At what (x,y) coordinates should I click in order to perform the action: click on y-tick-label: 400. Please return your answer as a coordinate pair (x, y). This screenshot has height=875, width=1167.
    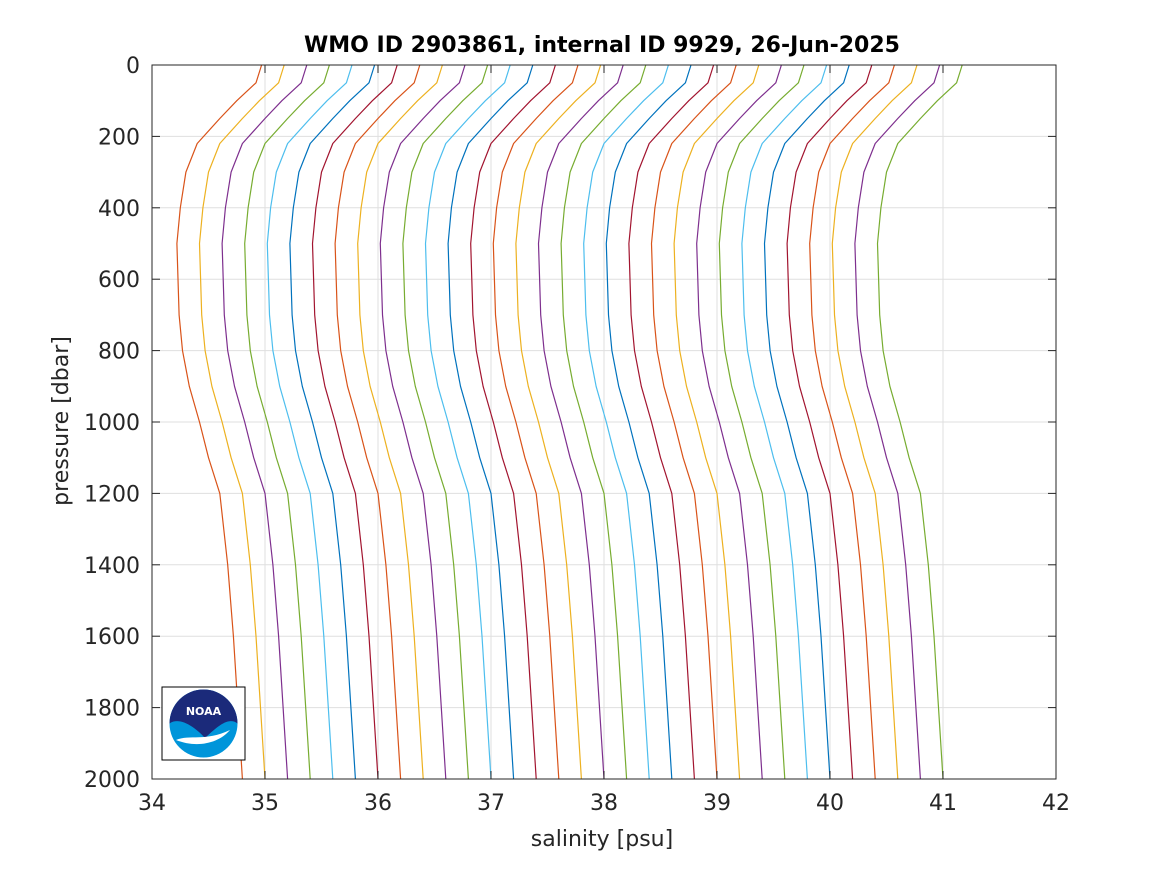
    Looking at the image, I should click on (119, 209).